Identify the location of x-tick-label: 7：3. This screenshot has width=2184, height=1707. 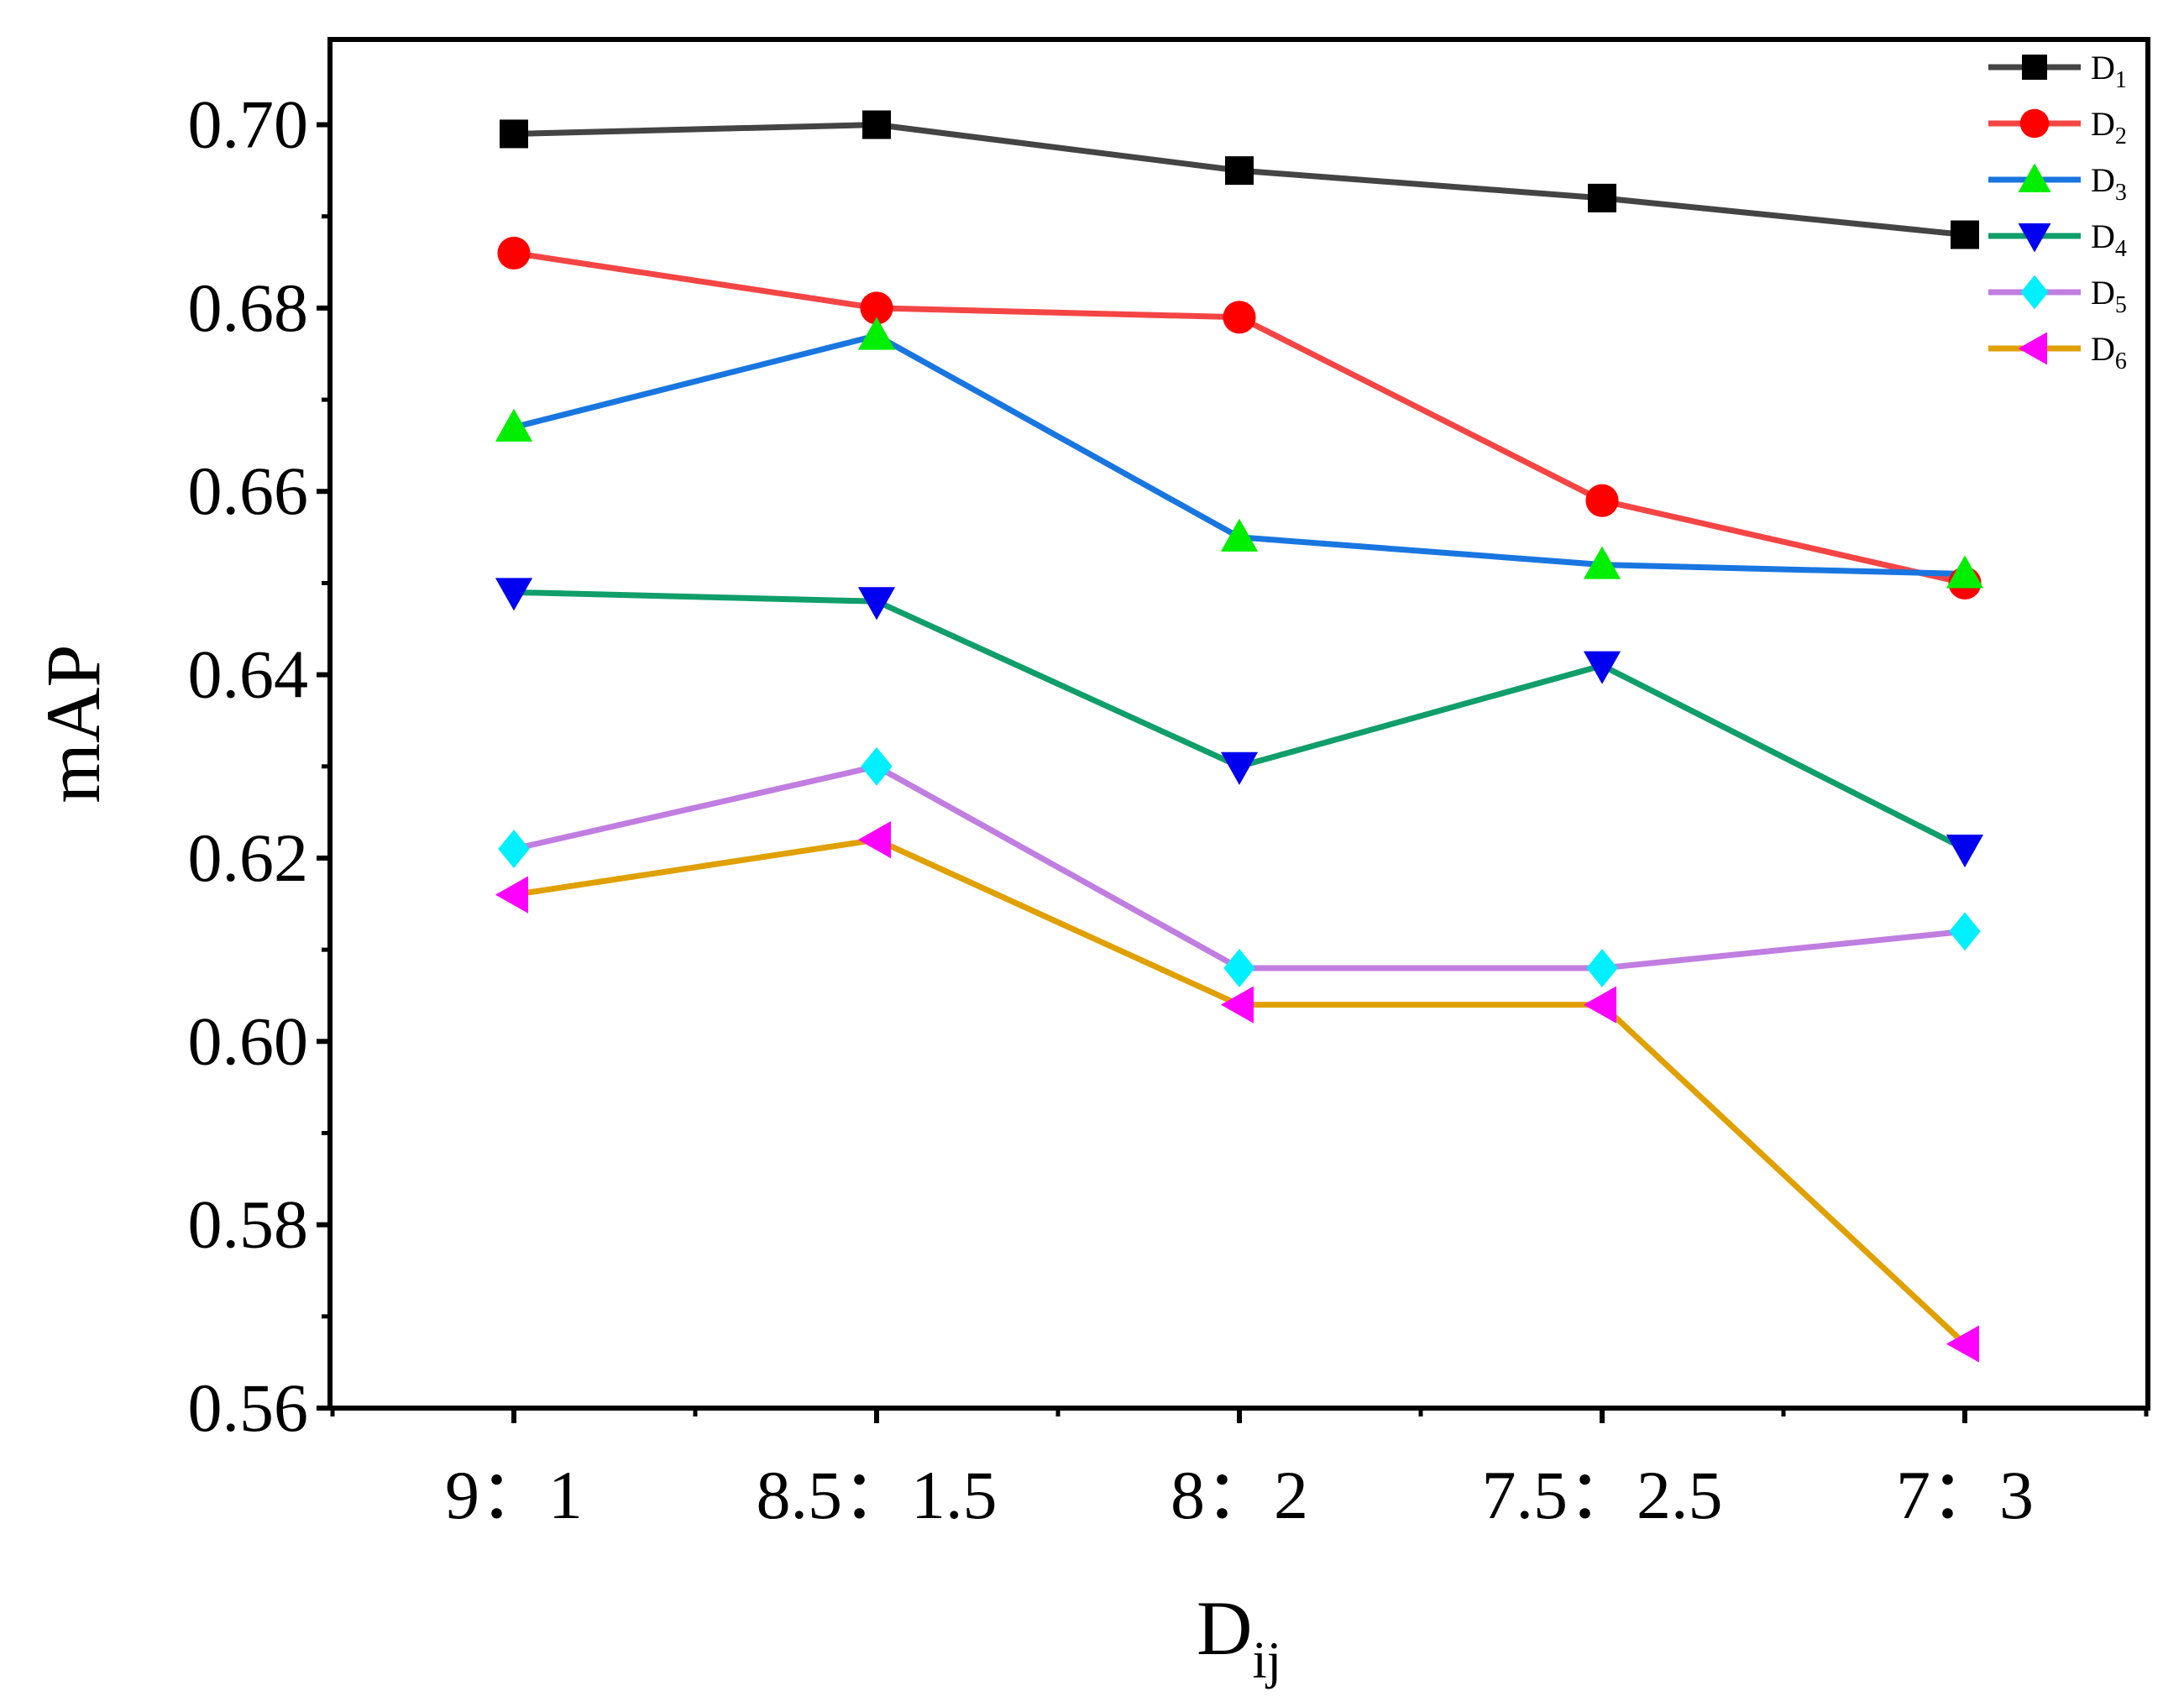
(1965, 1495).